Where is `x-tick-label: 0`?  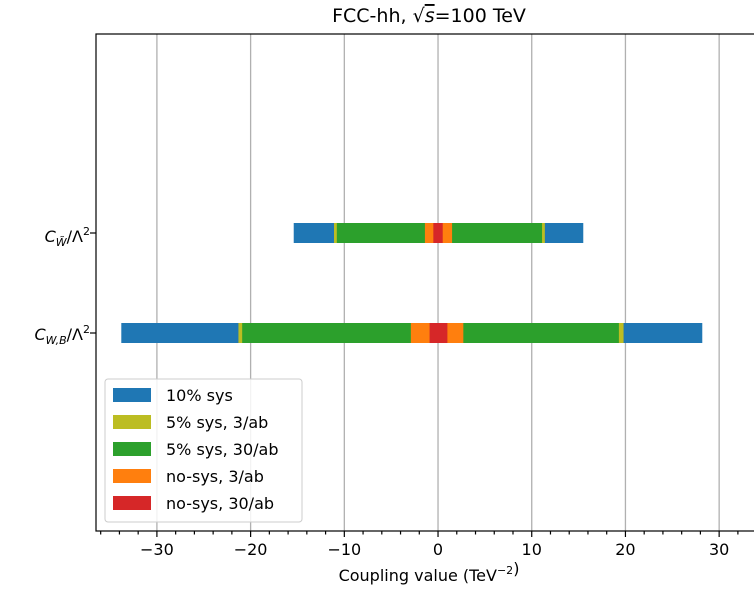
x-tick-label: 0 is located at coordinates (438, 549).